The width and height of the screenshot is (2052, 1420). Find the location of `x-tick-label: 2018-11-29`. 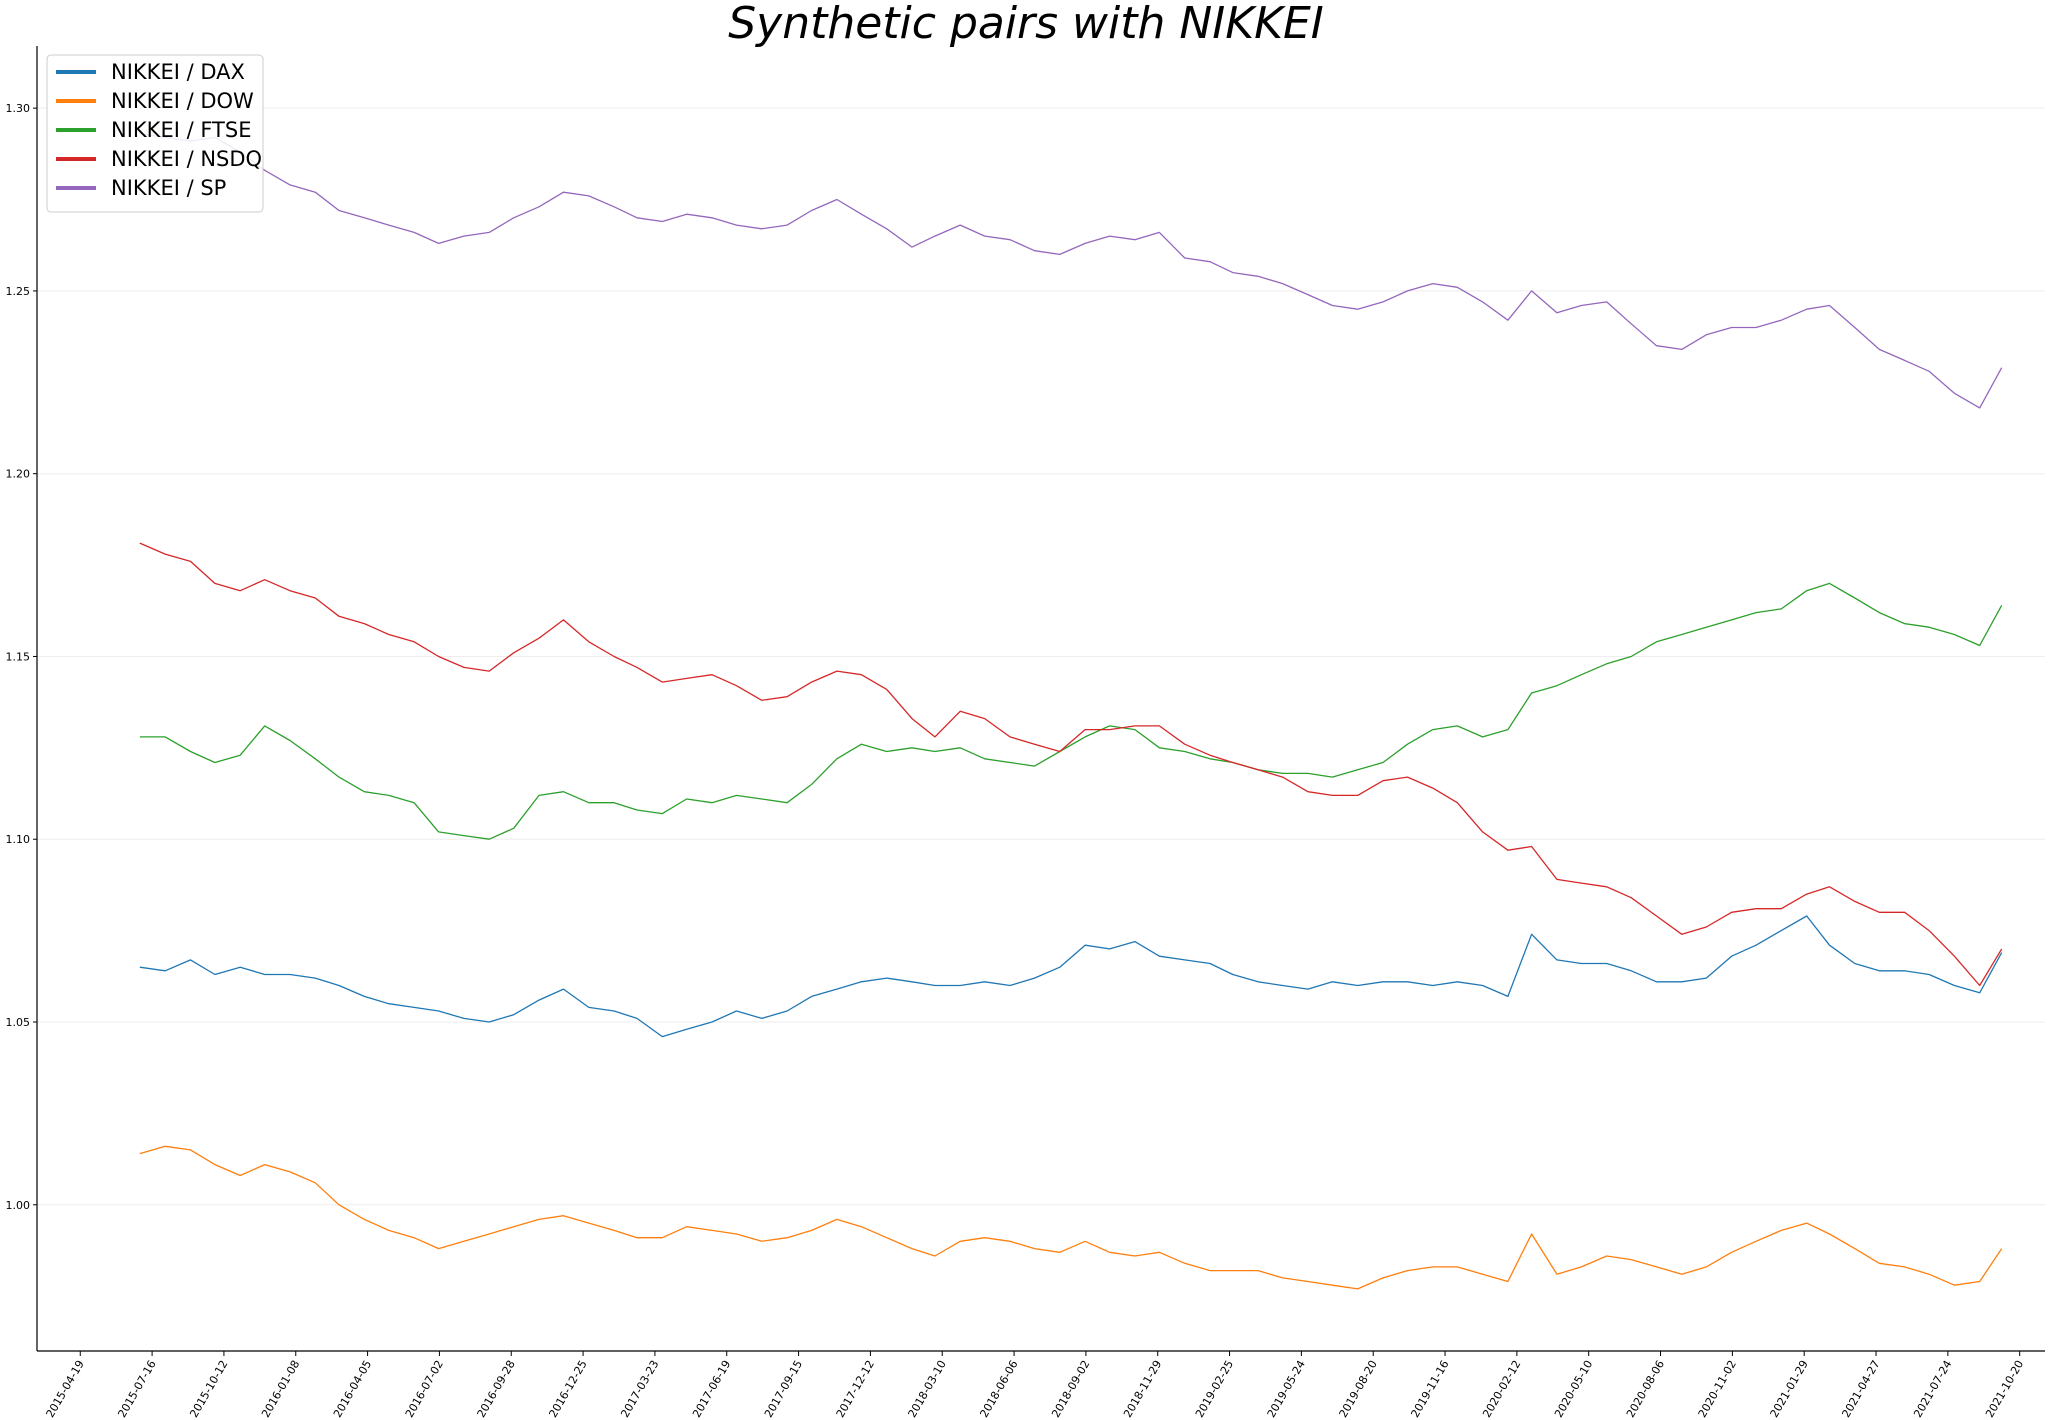

x-tick-label: 2018-11-29 is located at coordinates (1142, 1389).